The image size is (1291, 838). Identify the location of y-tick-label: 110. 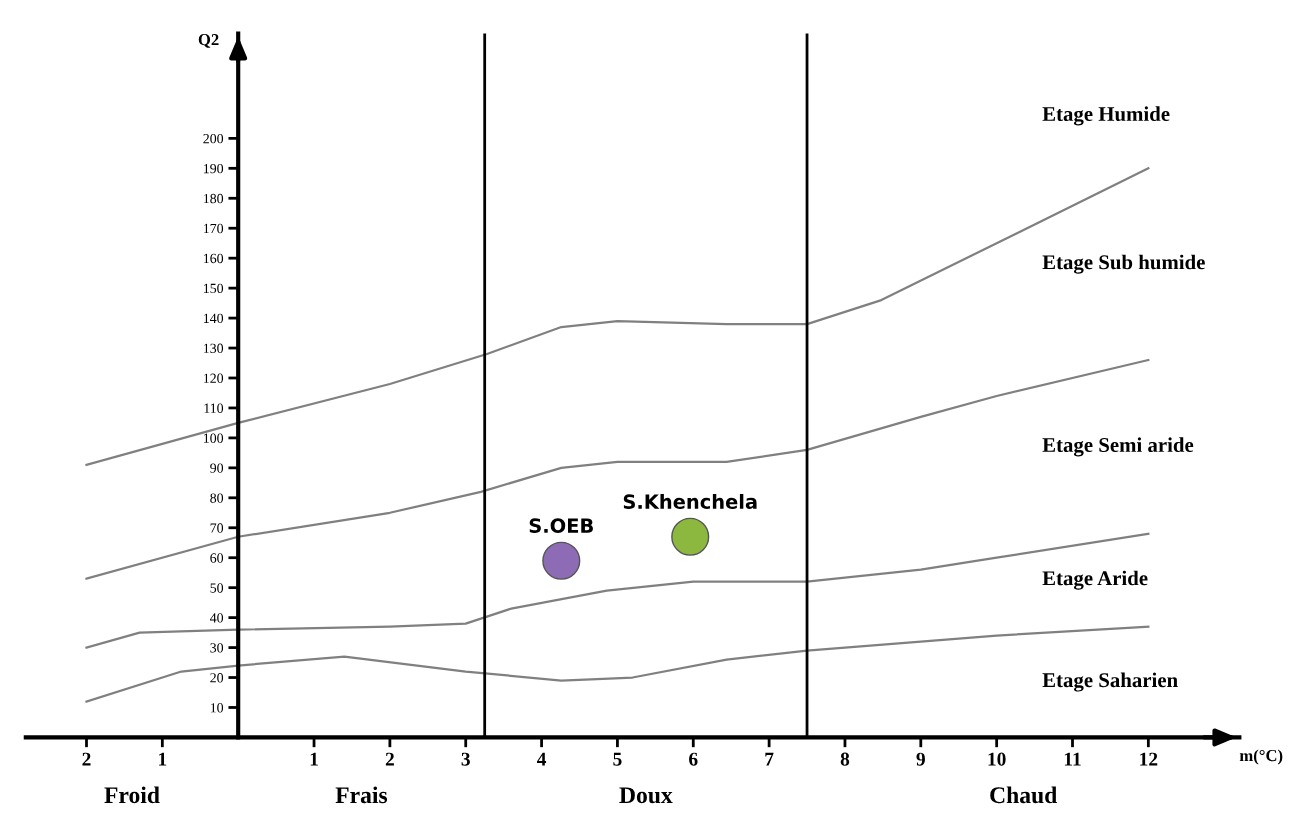
(214, 408).